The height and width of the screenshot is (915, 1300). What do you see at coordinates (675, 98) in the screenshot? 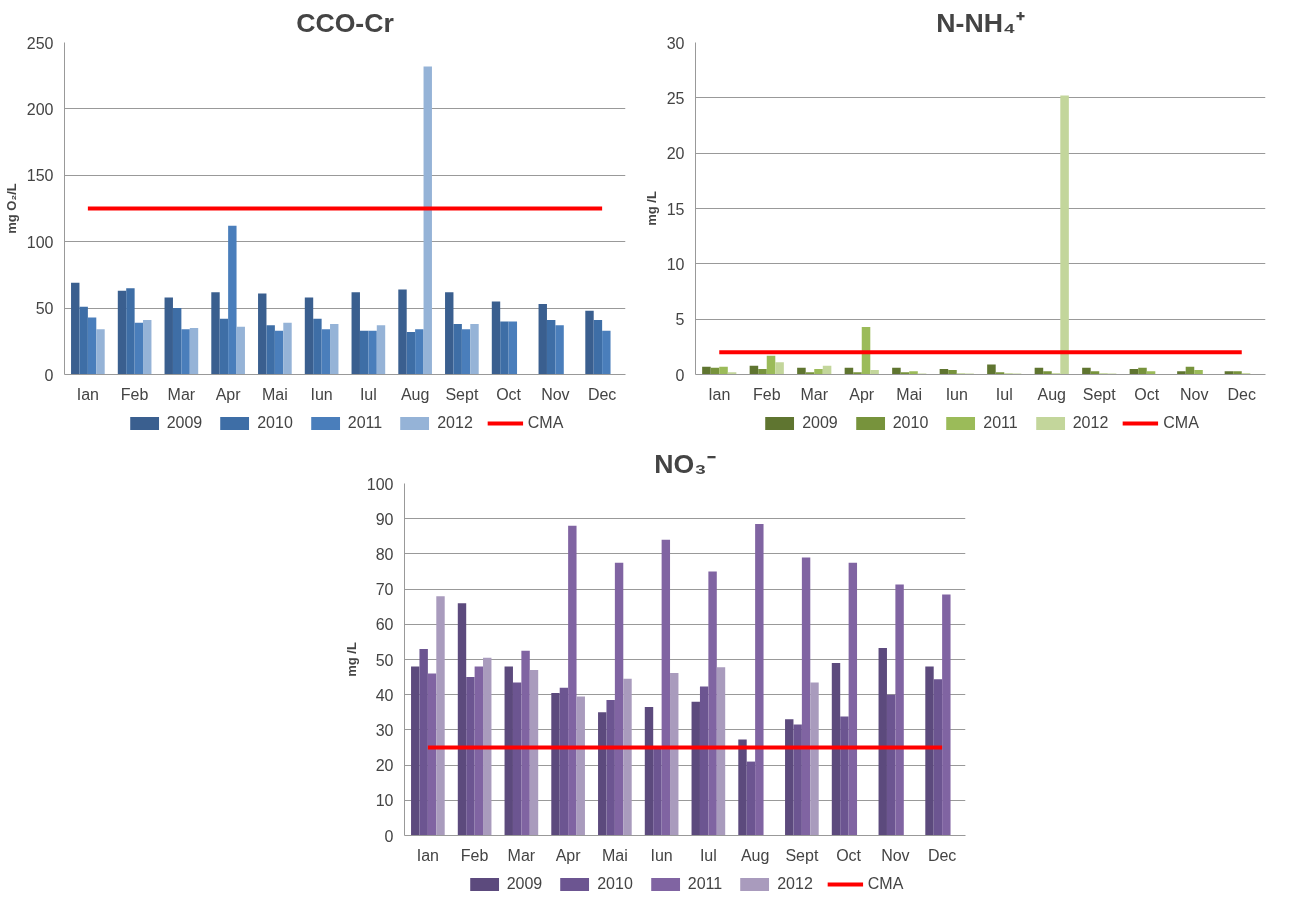
I see `y-tick-label: 25` at bounding box center [675, 98].